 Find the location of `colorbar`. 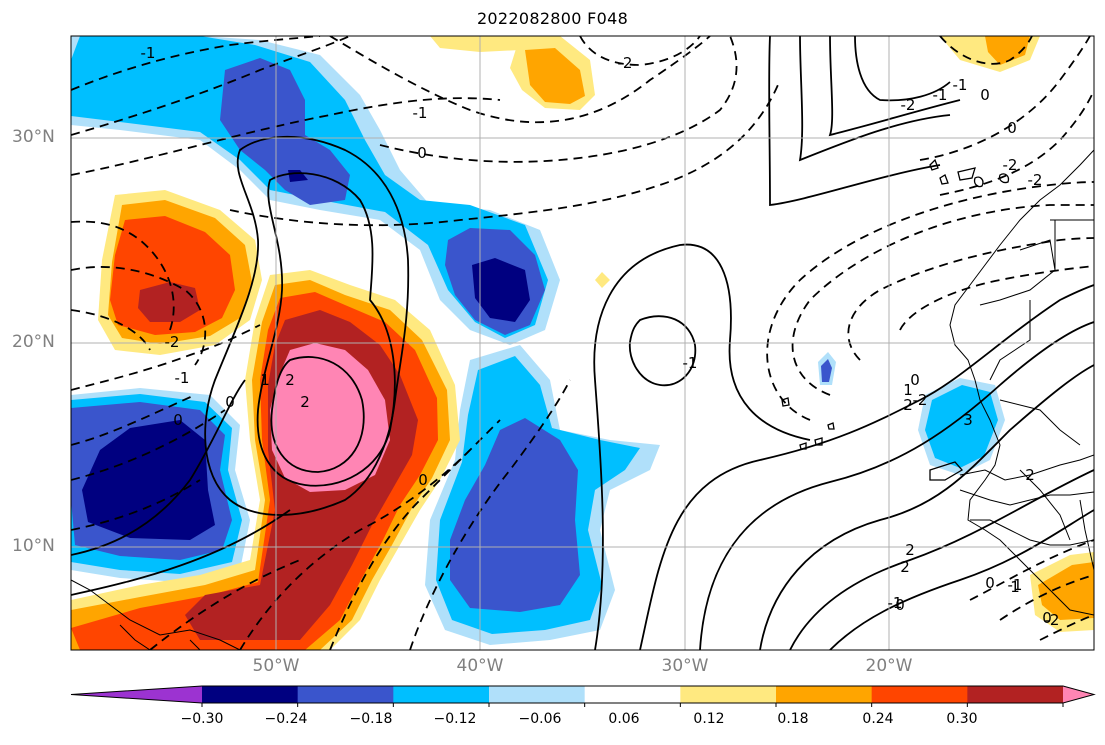

colorbar is located at coordinates (583, 696).